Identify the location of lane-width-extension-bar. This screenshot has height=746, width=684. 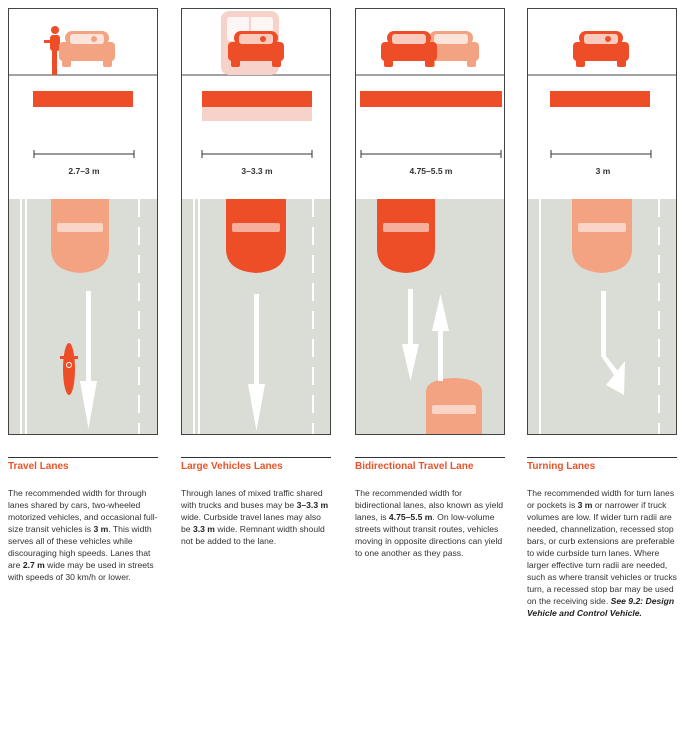
(257, 114).